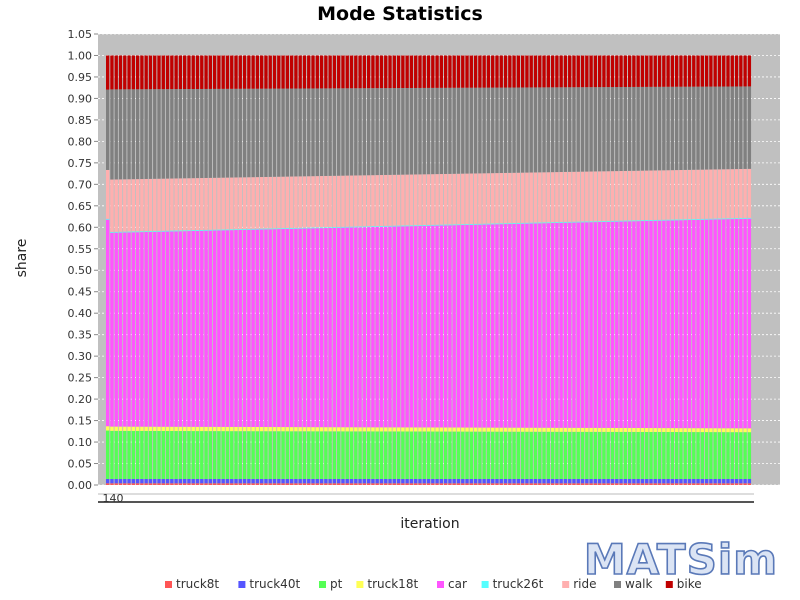 Image resolution: width=800 pixels, height=600 pixels. What do you see at coordinates (440, 584) in the screenshot?
I see `legend-swatch-car` at bounding box center [440, 584].